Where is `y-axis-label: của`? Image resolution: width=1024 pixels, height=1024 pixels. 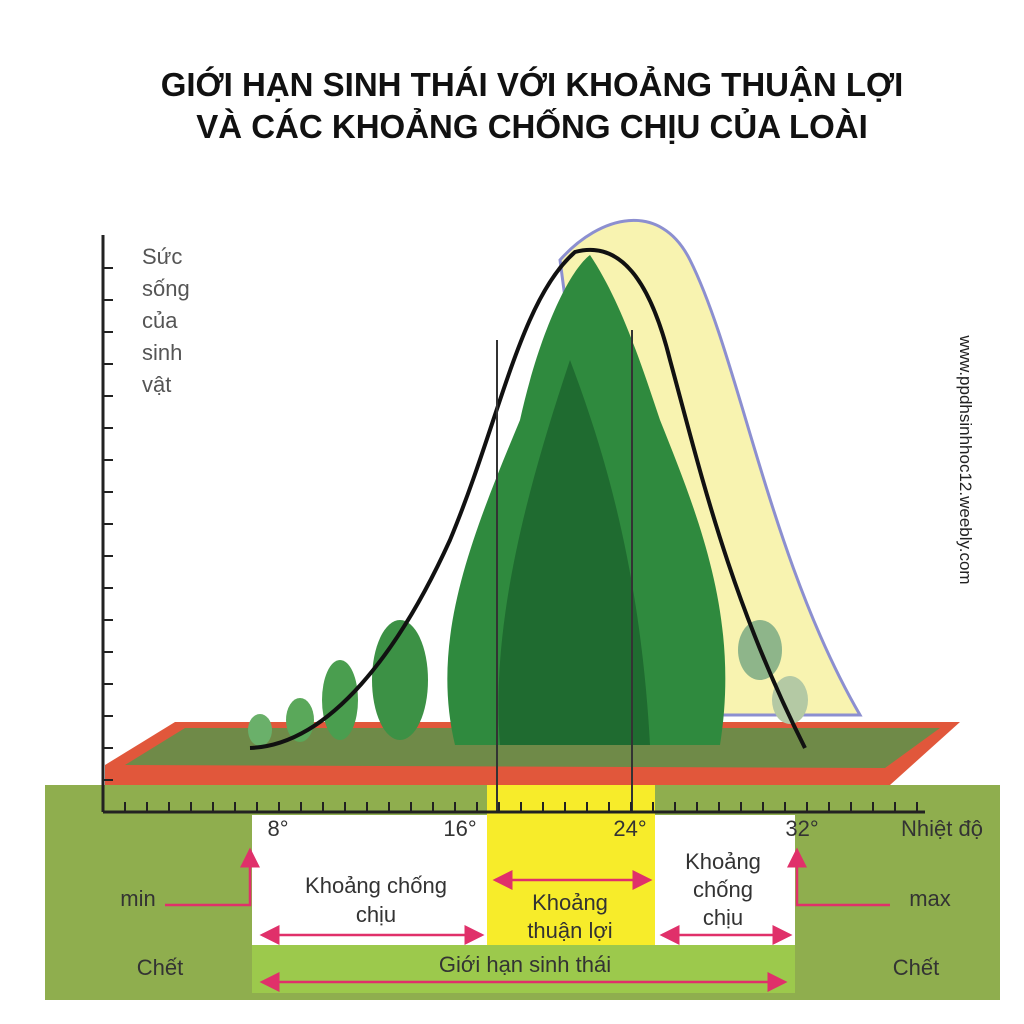 y-axis-label: của is located at coordinates (160, 320).